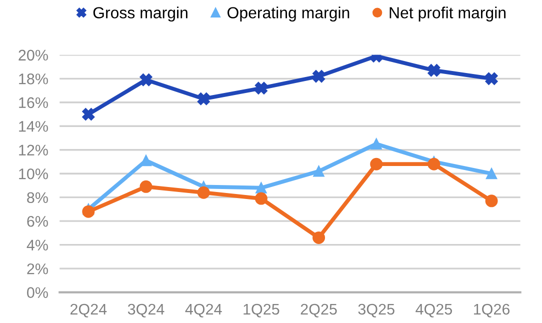  Describe the element at coordinates (33, 150) in the screenshot. I see `y-tick-label: 12%` at that location.